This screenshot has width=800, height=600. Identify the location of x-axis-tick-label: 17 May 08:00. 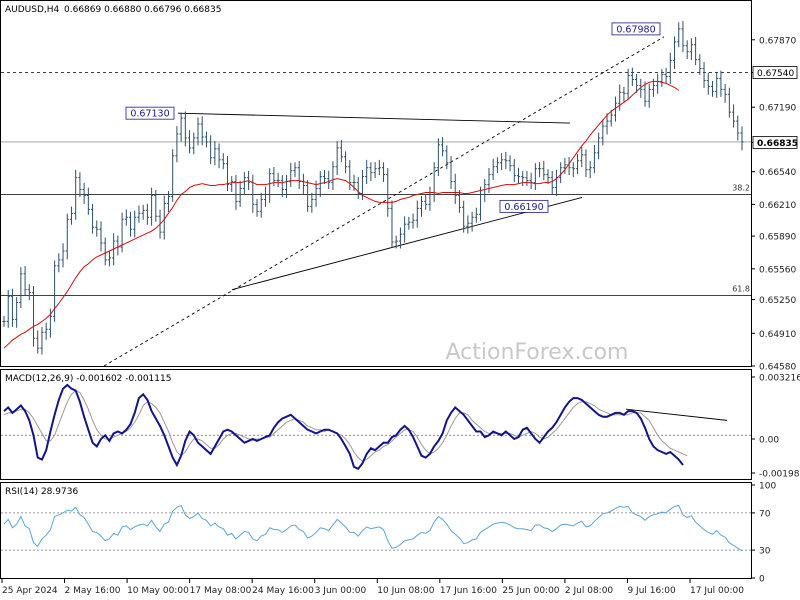
(221, 591).